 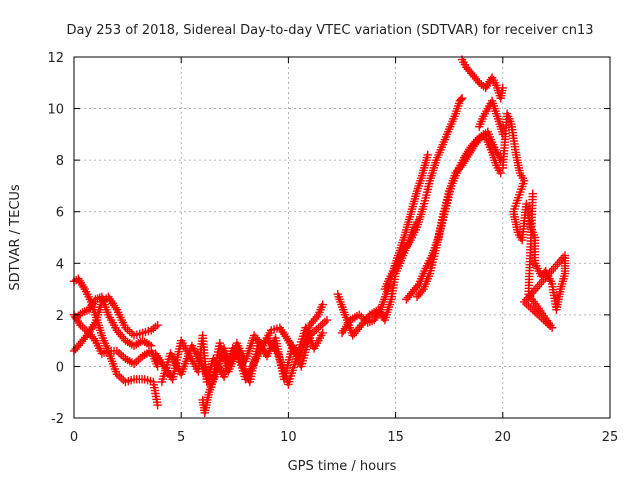 What do you see at coordinates (342, 466) in the screenshot?
I see `x-axis-label: GPS time / hours` at bounding box center [342, 466].